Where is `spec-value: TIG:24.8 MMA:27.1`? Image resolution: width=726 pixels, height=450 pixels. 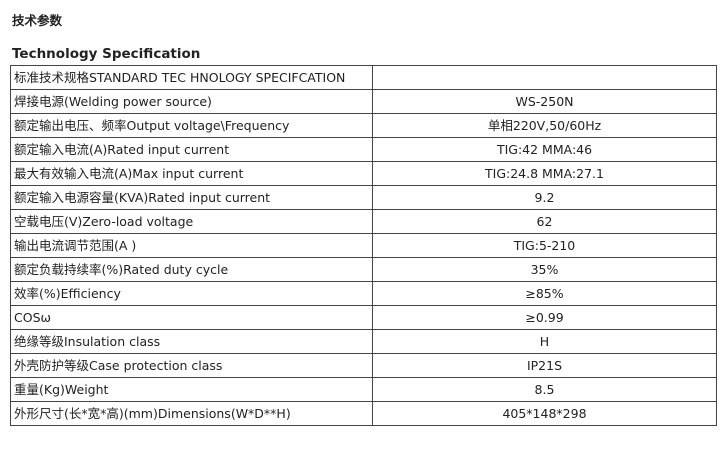
spec-value: TIG:24.8 MMA:27.1 is located at coordinates (544, 173).